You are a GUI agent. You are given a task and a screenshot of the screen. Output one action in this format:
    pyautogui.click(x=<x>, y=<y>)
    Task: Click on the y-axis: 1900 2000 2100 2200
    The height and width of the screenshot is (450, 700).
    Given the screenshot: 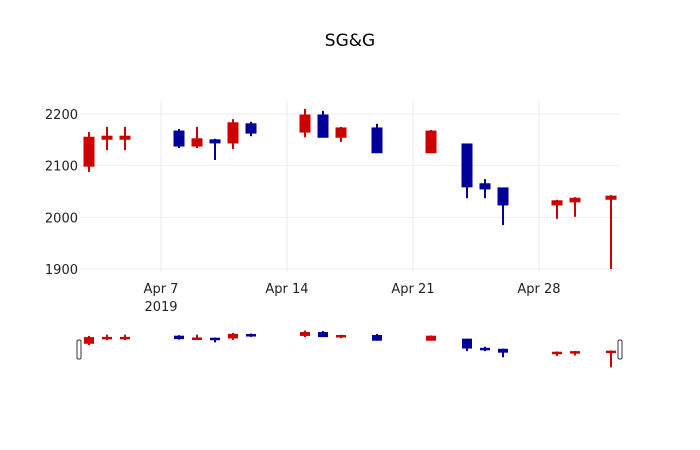 What is the action you would take?
    pyautogui.click(x=61, y=193)
    